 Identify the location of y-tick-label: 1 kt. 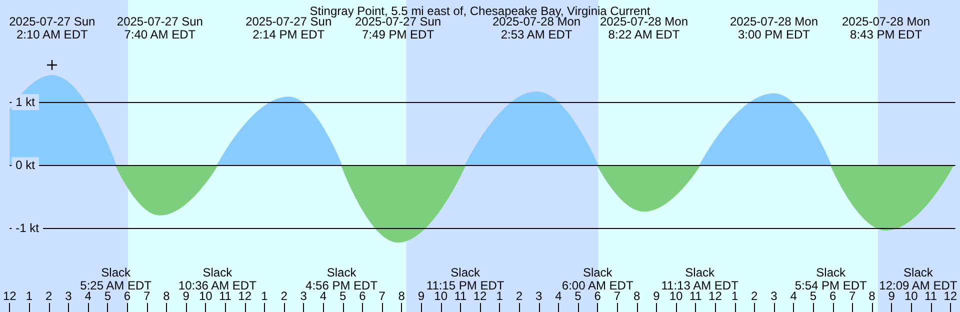
(26, 102).